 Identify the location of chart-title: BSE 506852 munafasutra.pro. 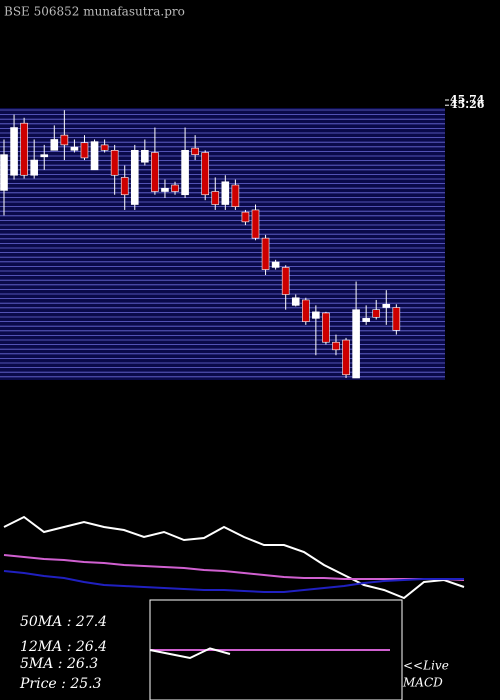
(94, 12).